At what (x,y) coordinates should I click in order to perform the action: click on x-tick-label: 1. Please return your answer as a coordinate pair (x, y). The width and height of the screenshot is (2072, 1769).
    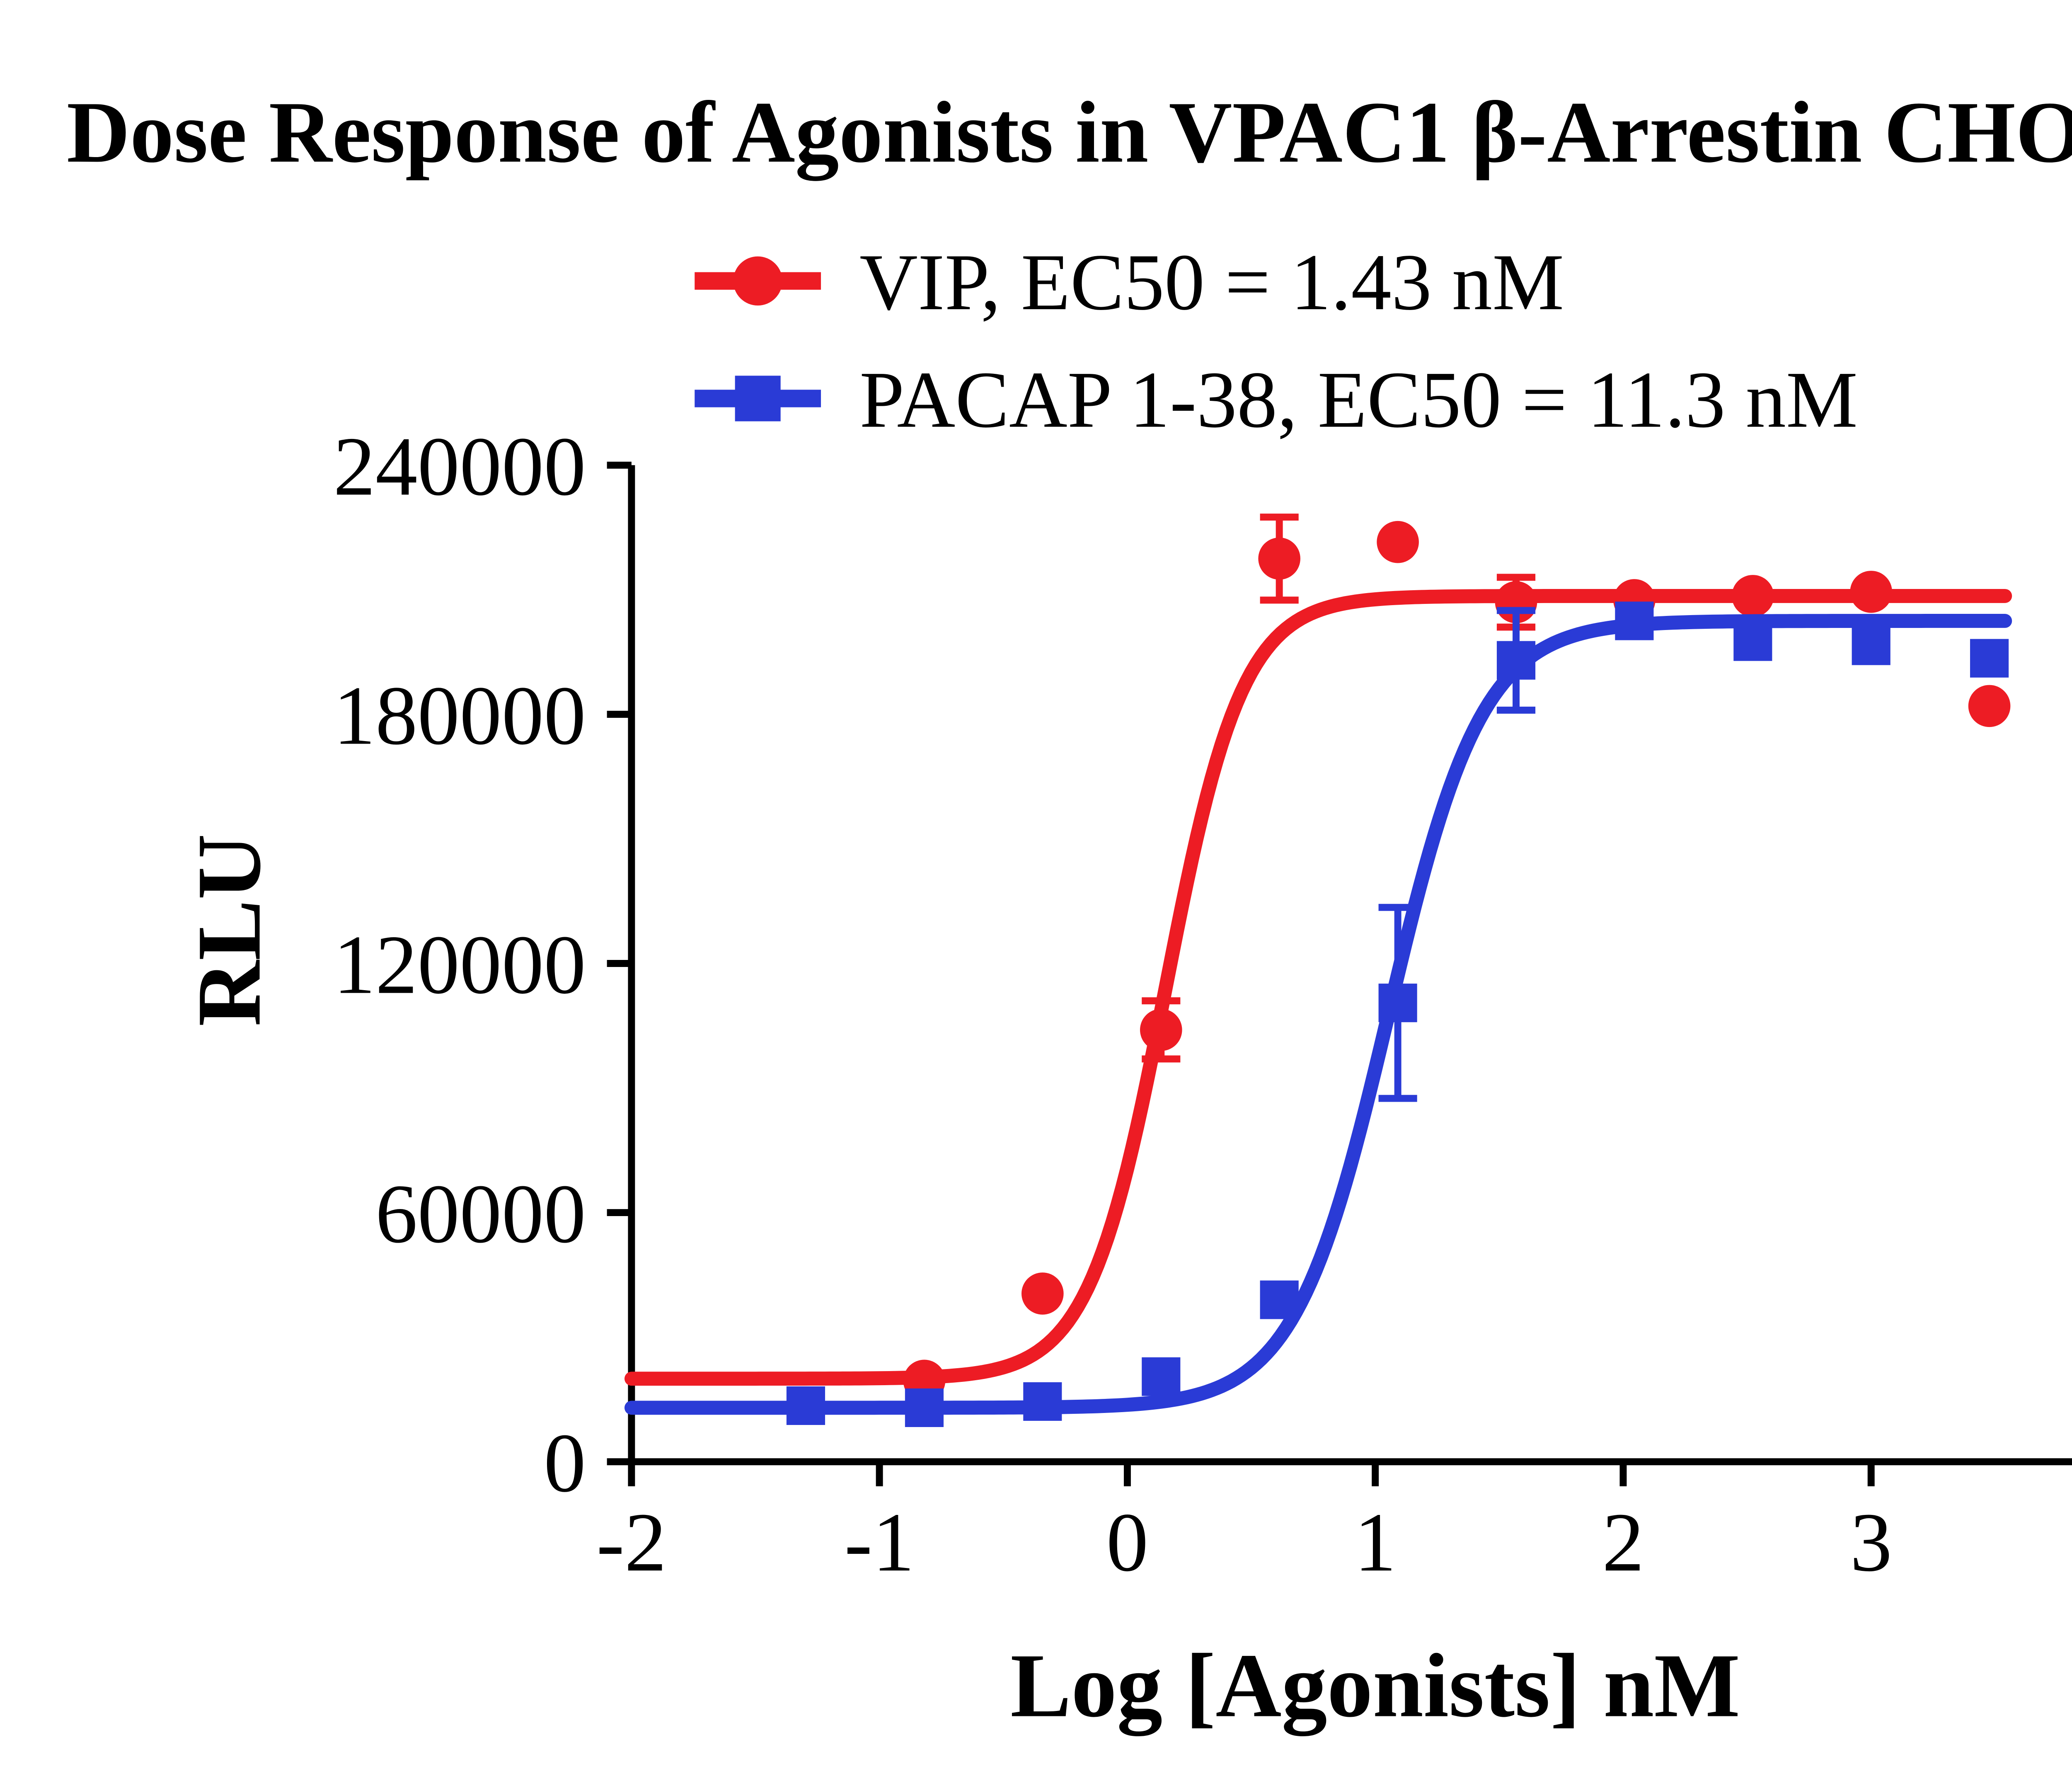
    Looking at the image, I should click on (1375, 1542).